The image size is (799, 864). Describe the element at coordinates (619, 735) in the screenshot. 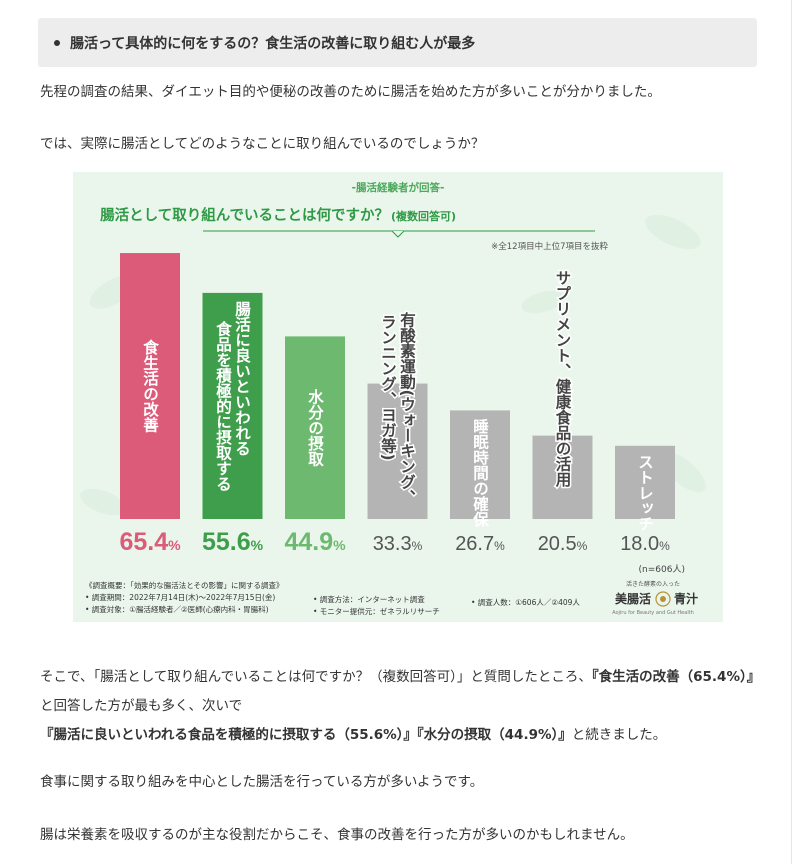

I see `body-paragraph-1-part-3: と続きました。` at that location.